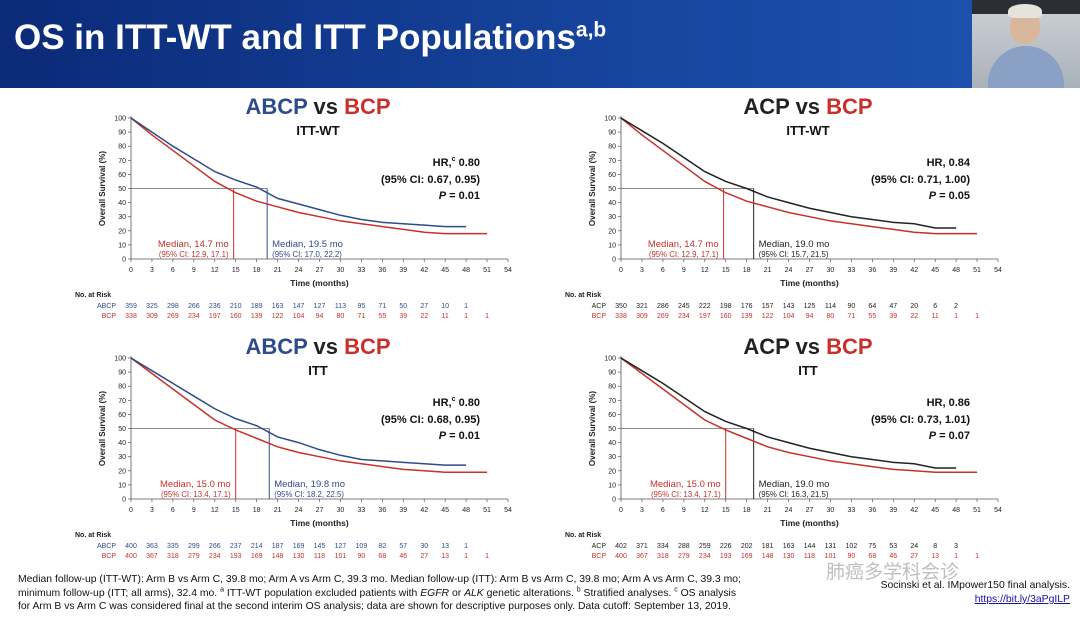  What do you see at coordinates (642, 510) in the screenshot?
I see `acp-itt-x-tick-1: 3` at bounding box center [642, 510].